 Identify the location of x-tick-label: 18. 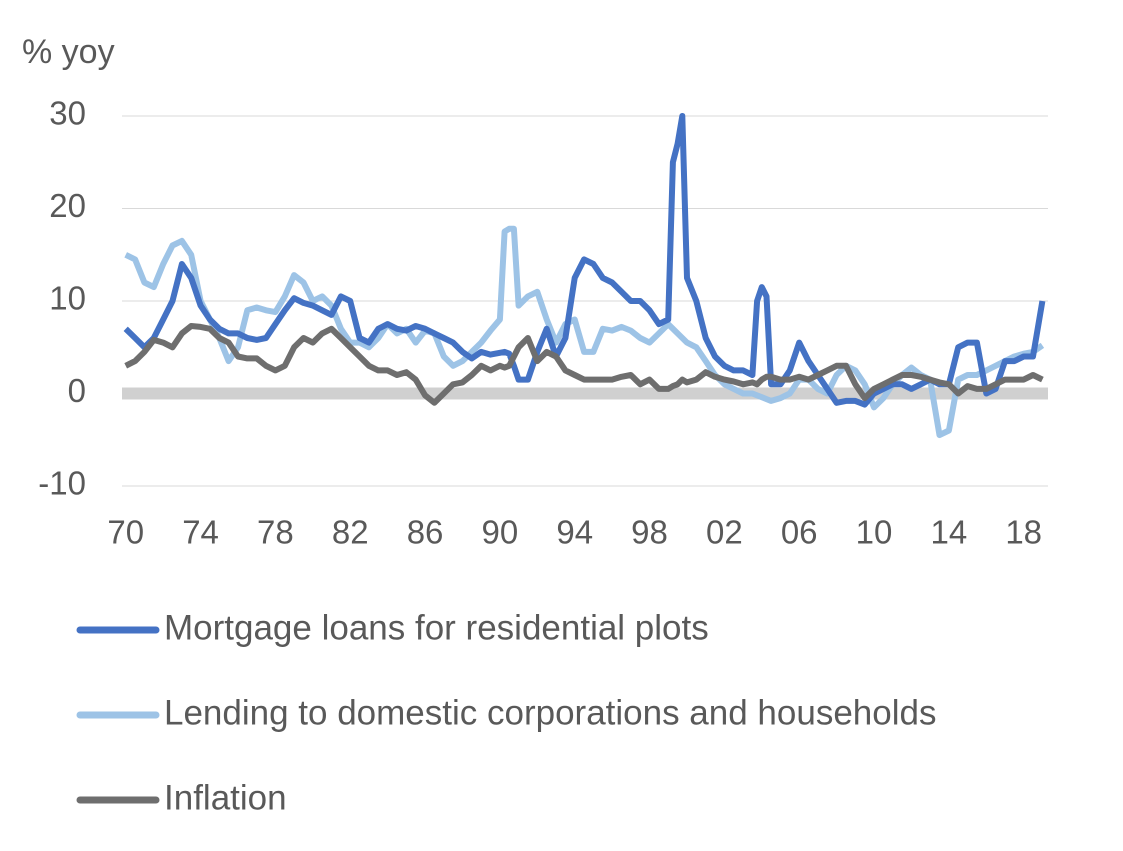
(1023, 532).